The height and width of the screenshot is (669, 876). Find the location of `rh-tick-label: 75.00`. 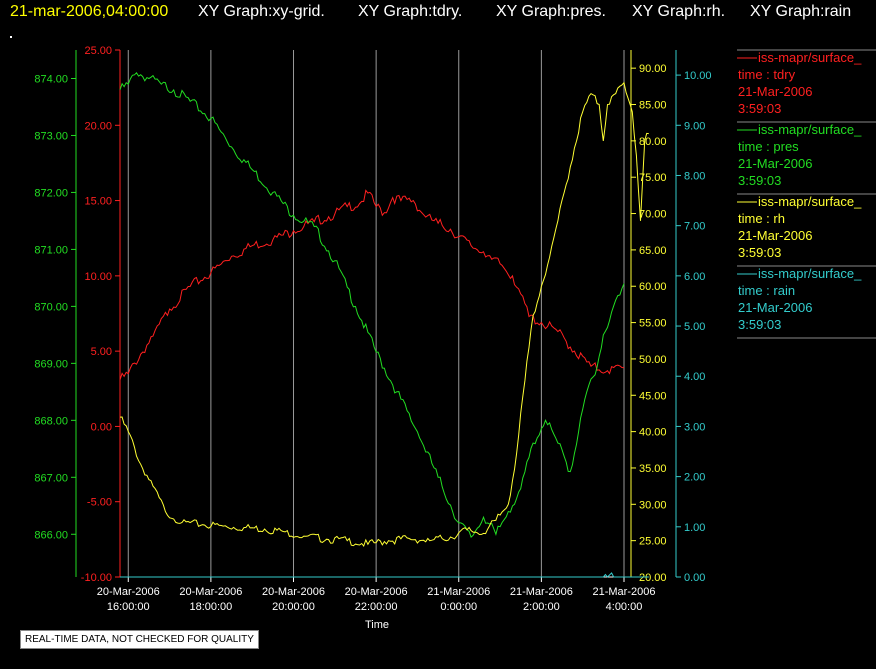

rh-tick-label: 75.00 is located at coordinates (653, 178).